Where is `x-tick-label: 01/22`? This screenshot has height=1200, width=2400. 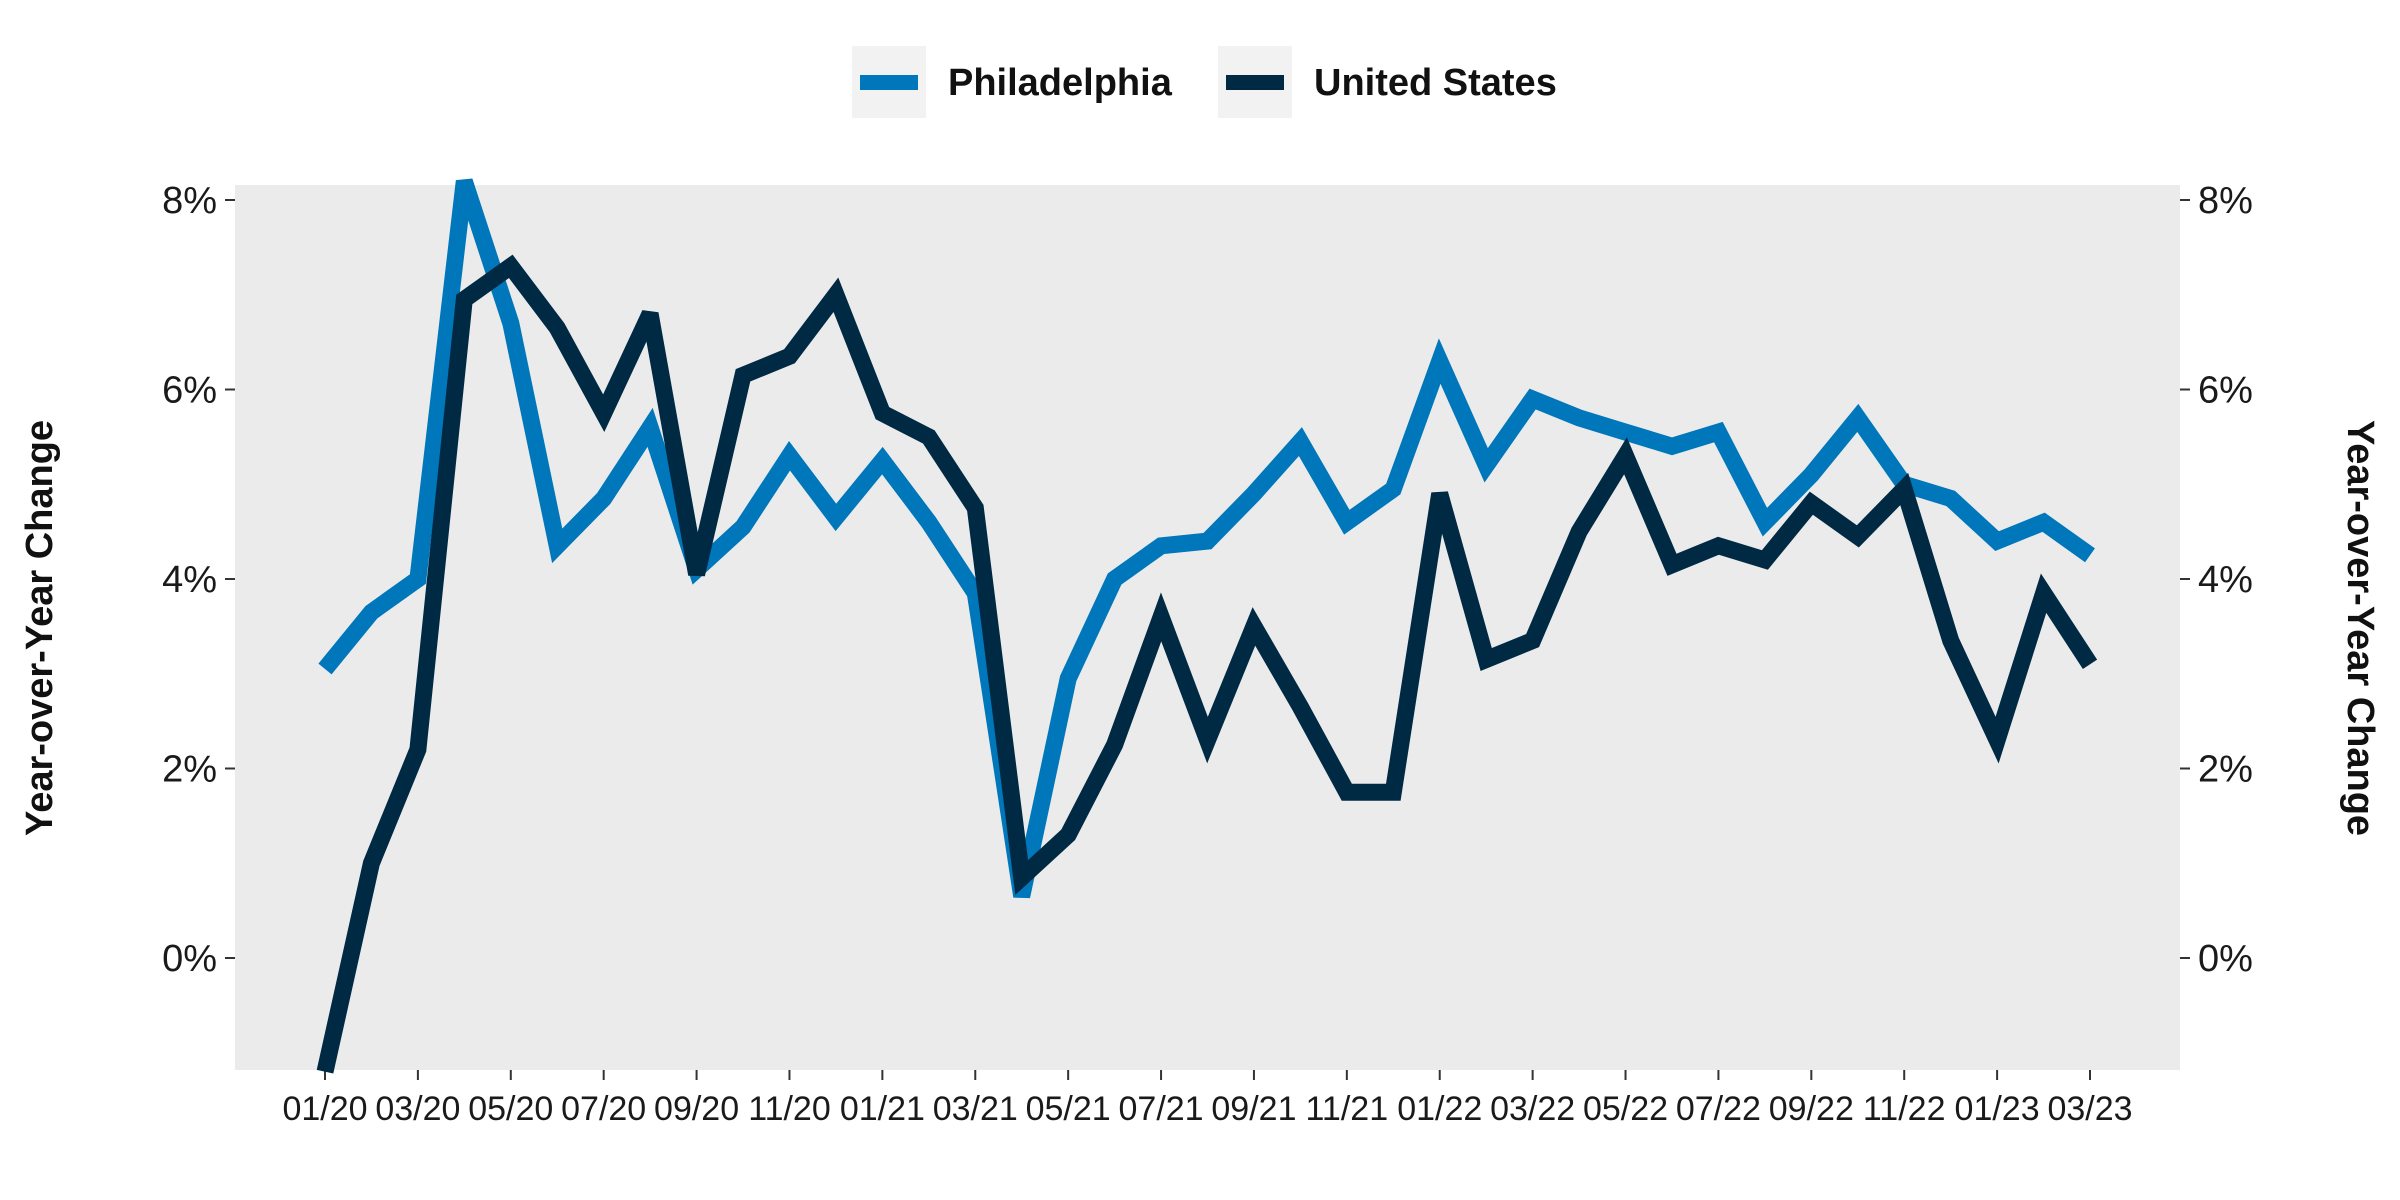 x-tick-label: 01/22 is located at coordinates (1439, 1109).